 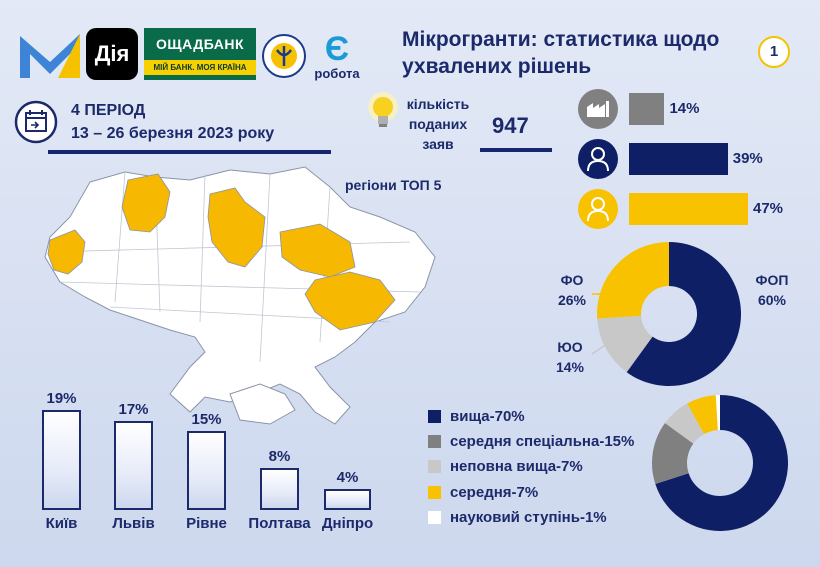 What do you see at coordinates (768, 208) in the screenshot?
I see `hbar-label-2: 47%` at bounding box center [768, 208].